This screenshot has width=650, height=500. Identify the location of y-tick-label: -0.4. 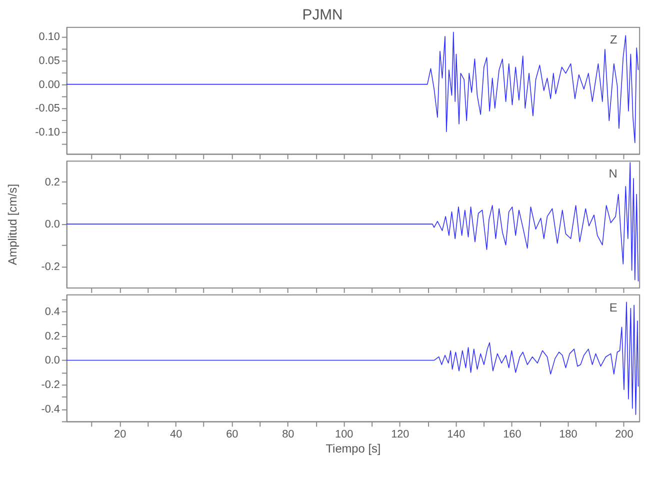
(50, 410).